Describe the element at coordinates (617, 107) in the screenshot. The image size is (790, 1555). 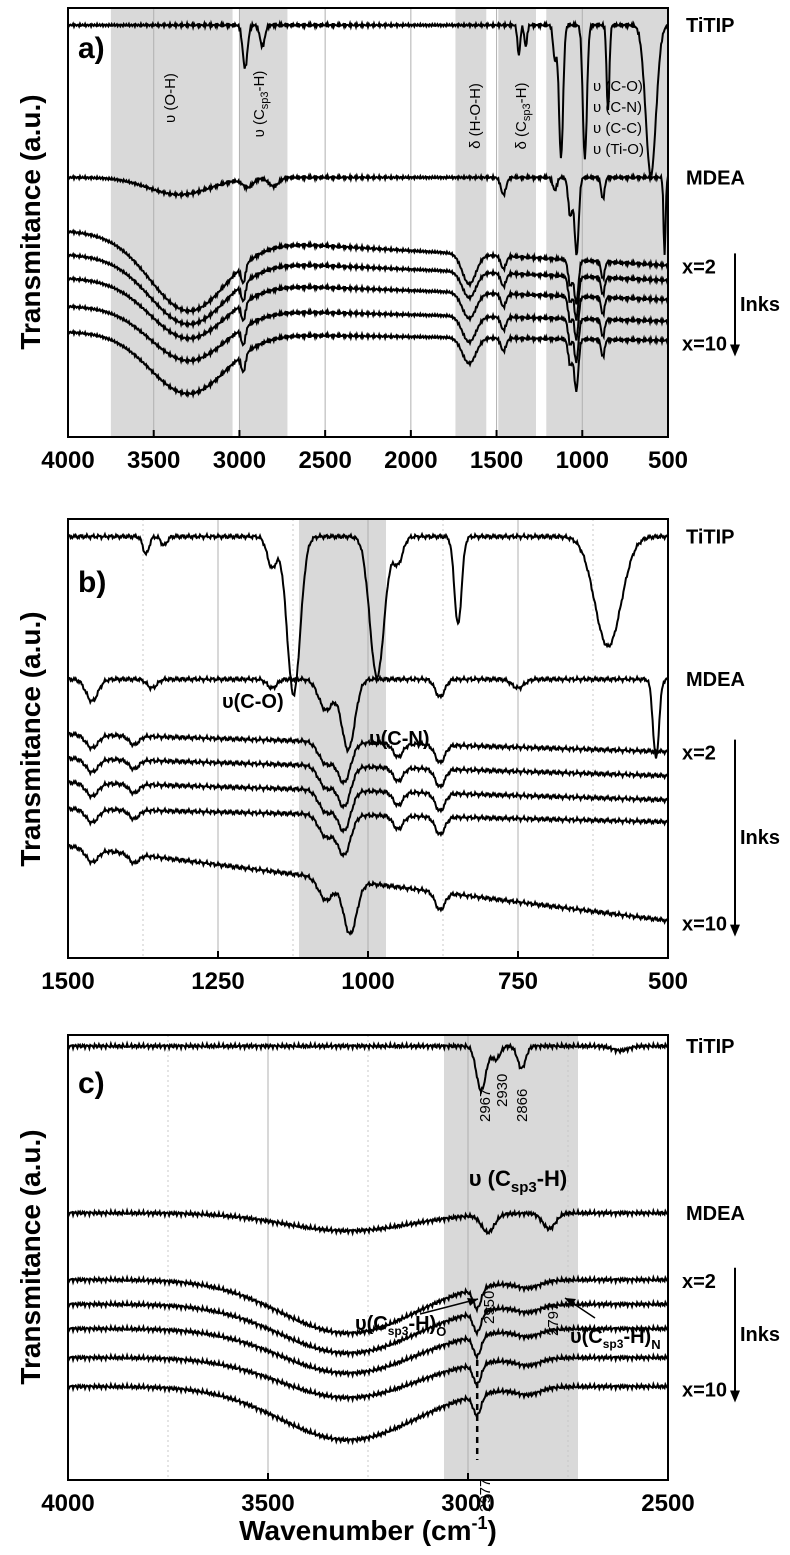
I see `assignment-label: υ (C-N)` at that location.